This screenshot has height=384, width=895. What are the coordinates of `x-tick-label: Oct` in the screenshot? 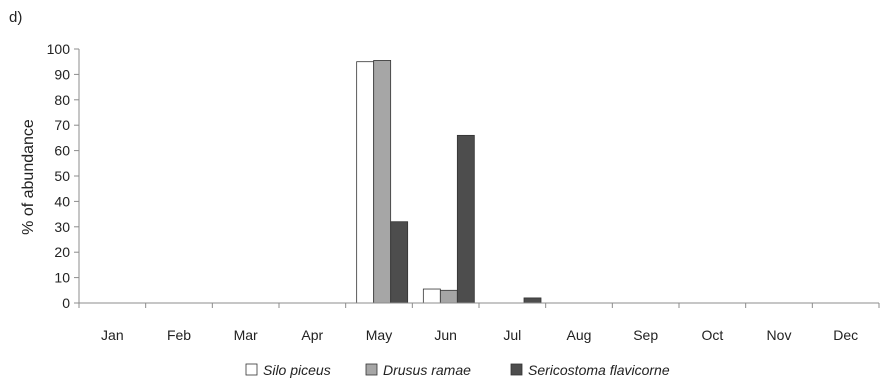 It's located at (712, 335).